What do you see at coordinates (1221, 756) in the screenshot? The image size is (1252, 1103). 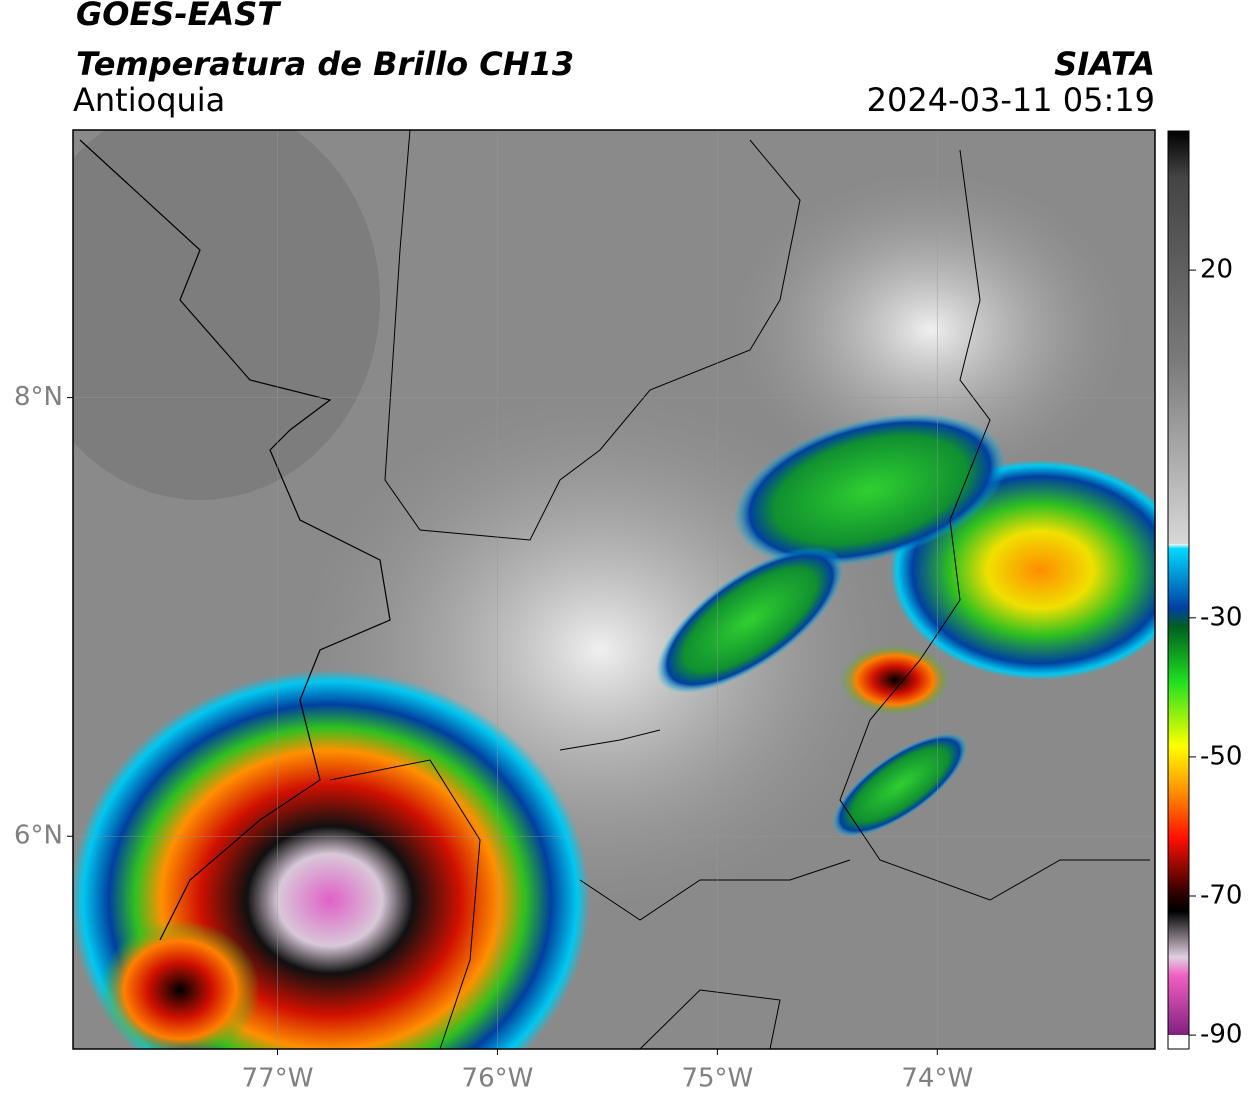 I see `colorbar-tick-label: -50` at bounding box center [1221, 756].